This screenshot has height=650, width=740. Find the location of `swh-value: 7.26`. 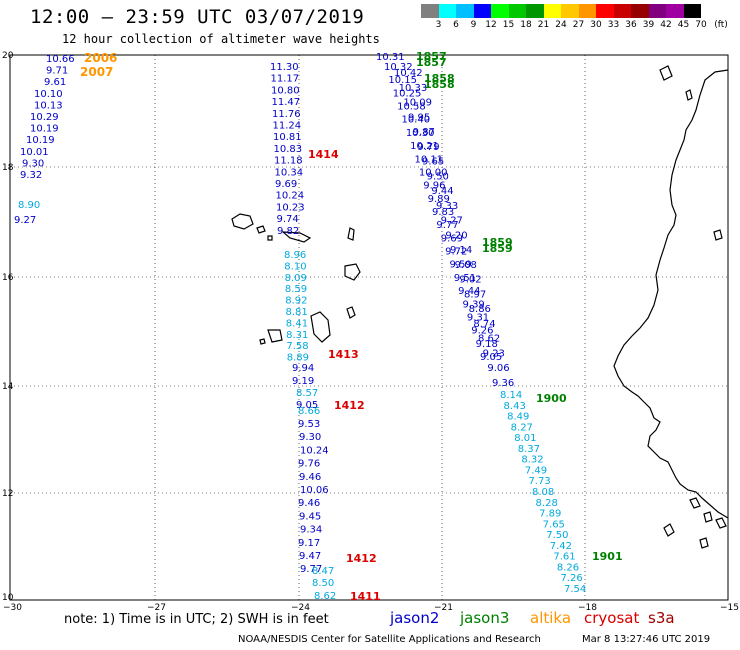

swh-value: 7.26 is located at coordinates (571, 578).